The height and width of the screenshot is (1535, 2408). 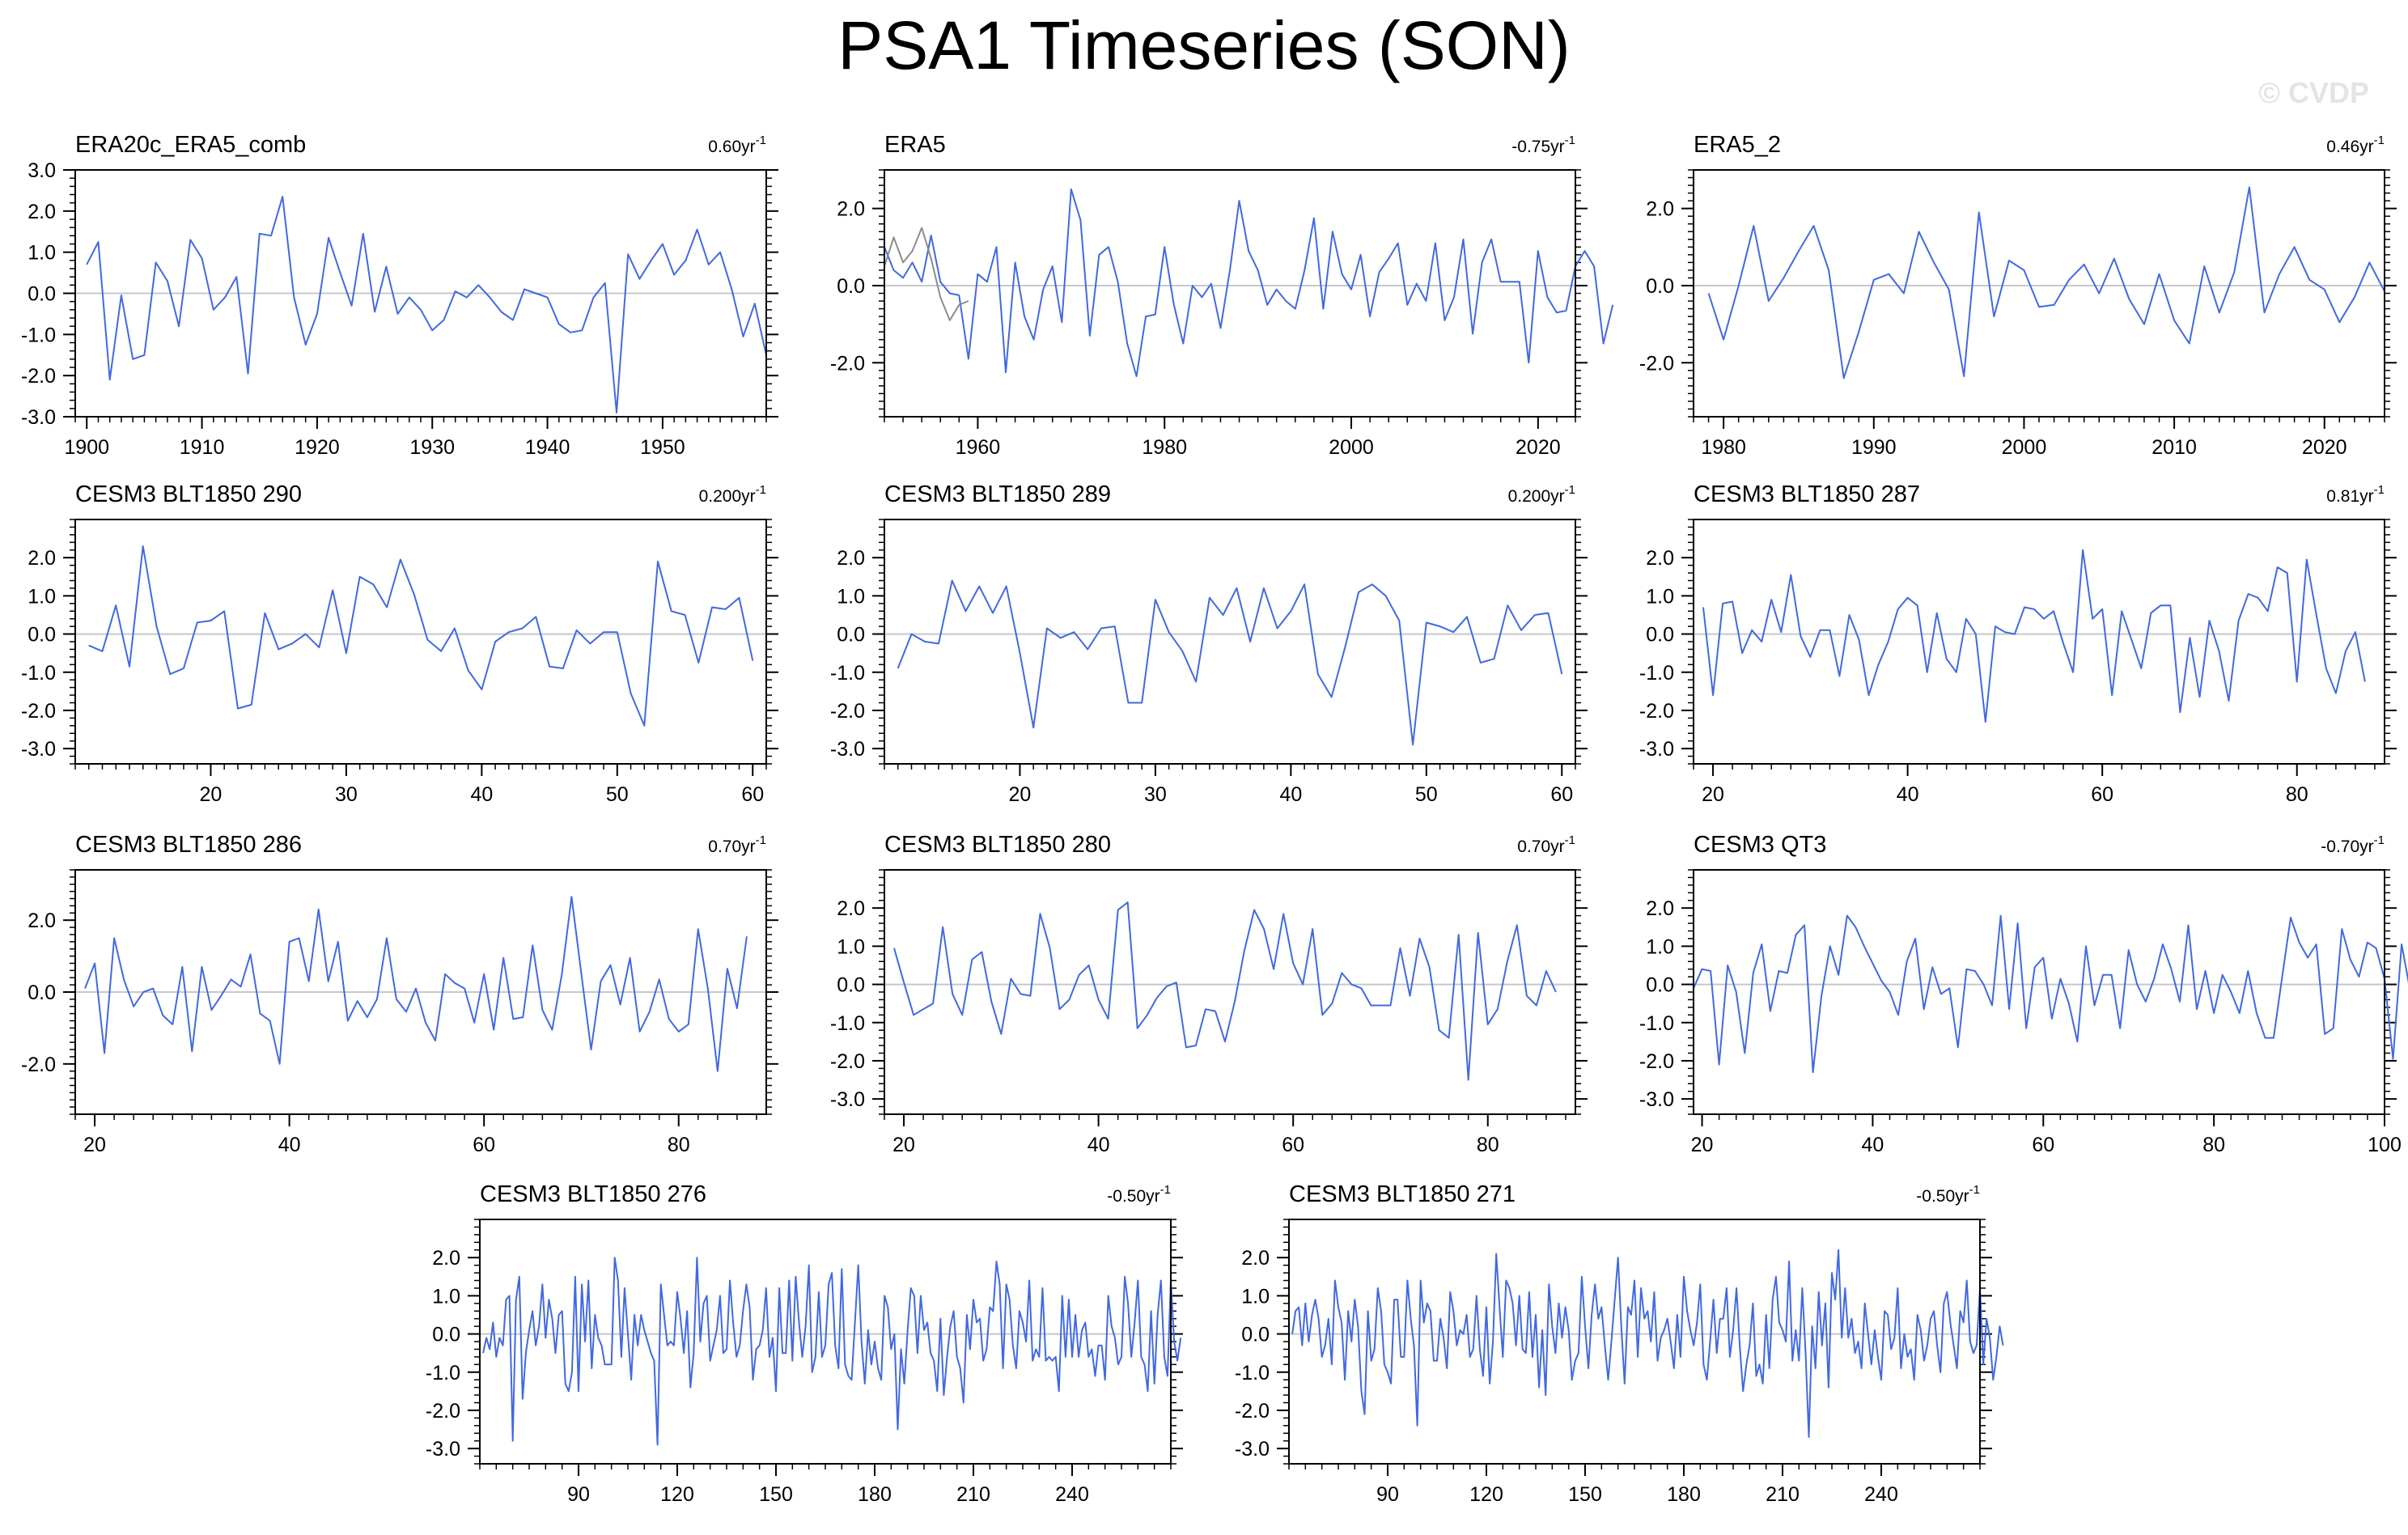 What do you see at coordinates (346, 794) in the screenshot?
I see `x-tick-label: 30` at bounding box center [346, 794].